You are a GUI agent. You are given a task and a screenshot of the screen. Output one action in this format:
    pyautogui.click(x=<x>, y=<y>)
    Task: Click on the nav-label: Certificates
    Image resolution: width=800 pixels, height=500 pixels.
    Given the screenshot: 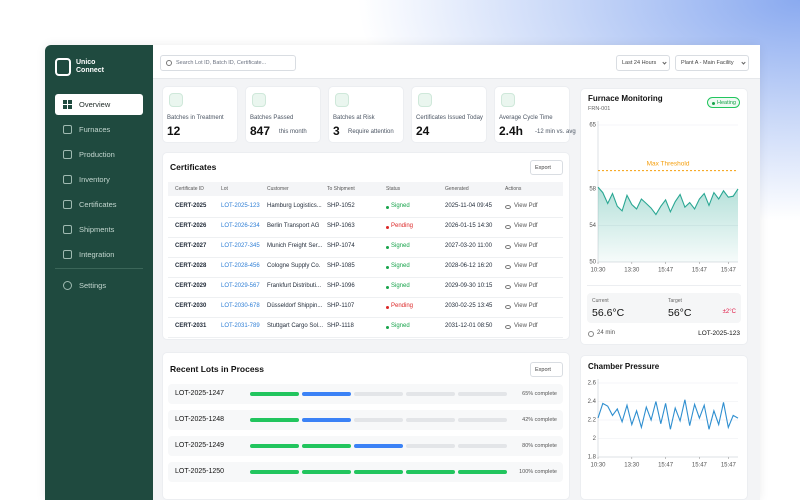 What is the action you would take?
    pyautogui.click(x=98, y=204)
    